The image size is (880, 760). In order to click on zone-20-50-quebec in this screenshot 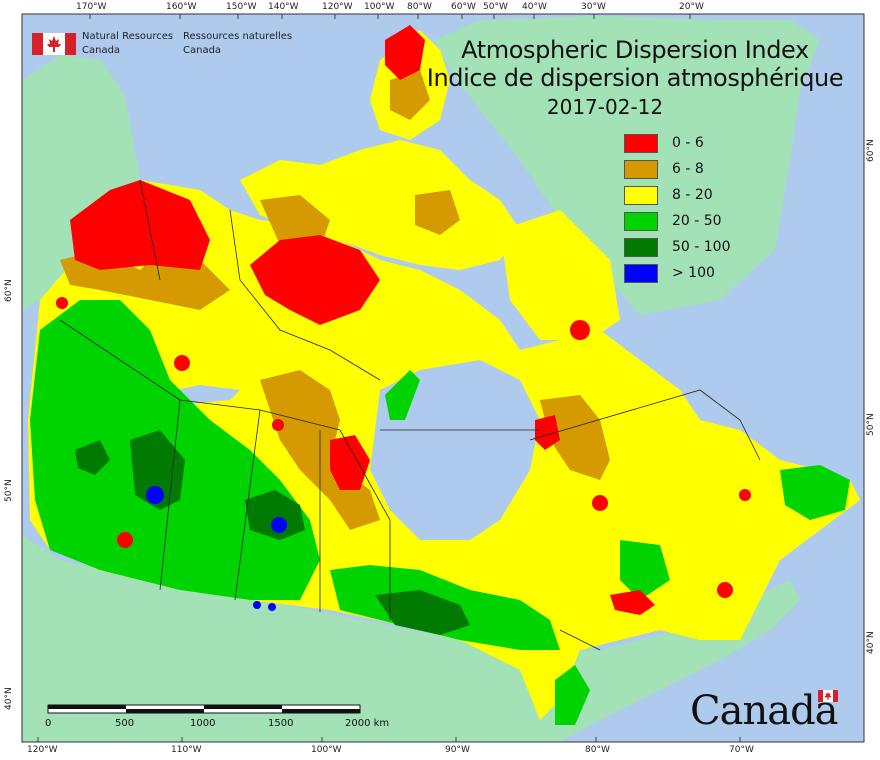, I will do `click(645, 570)`.